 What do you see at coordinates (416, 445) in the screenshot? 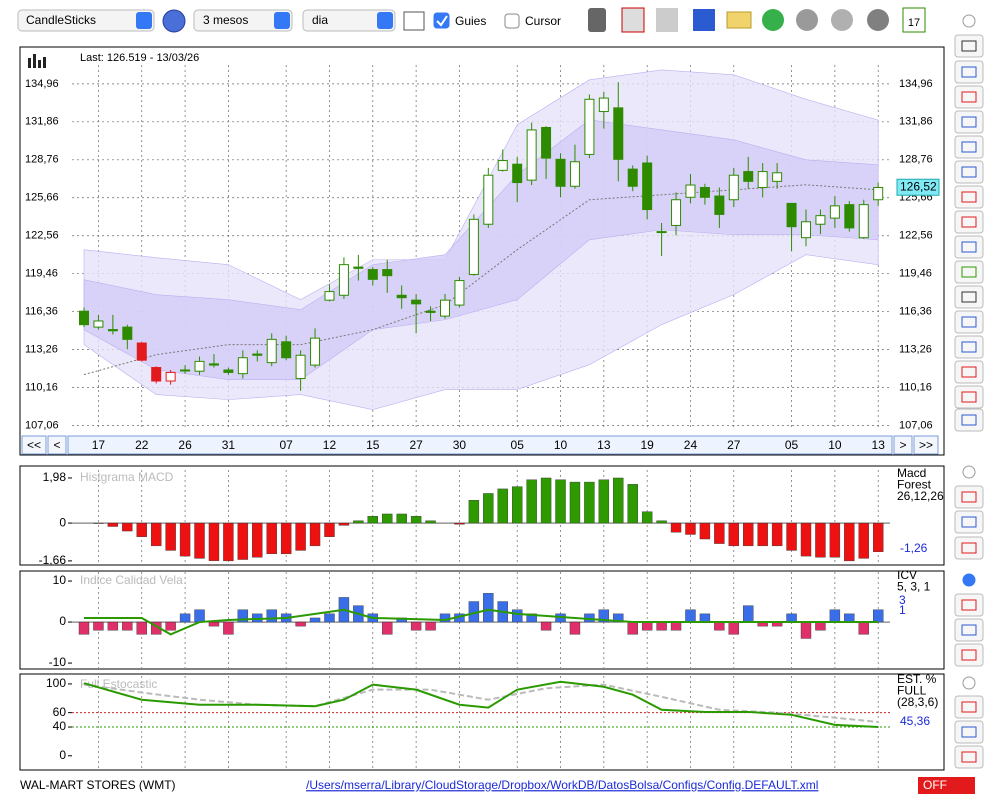
I see `x-tick-label: 27` at bounding box center [416, 445].